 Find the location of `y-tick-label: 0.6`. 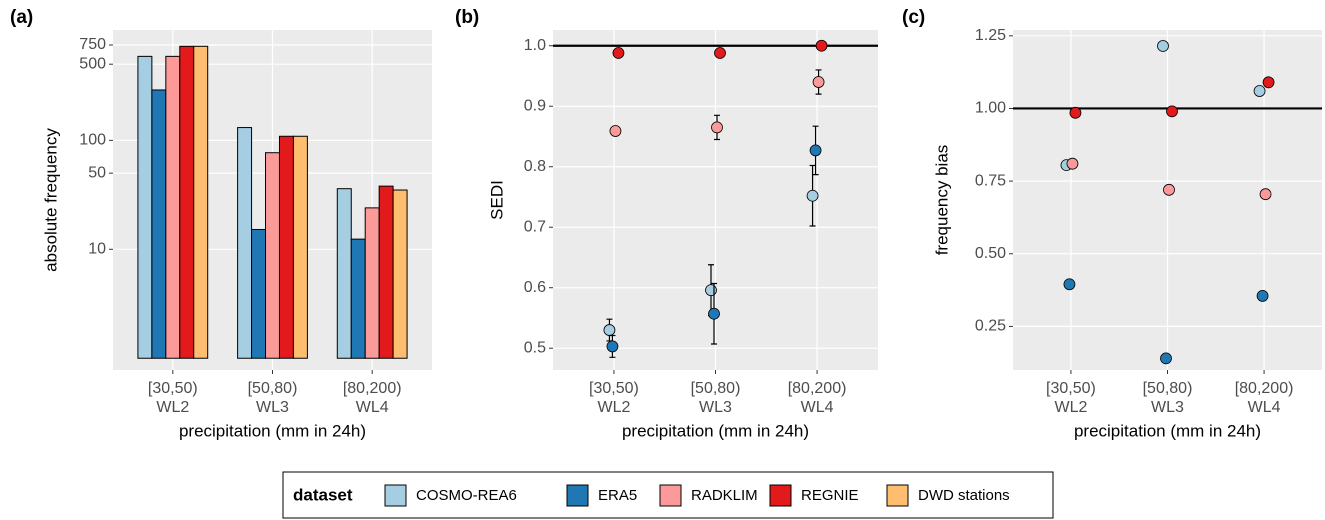

y-tick-label: 0.6 is located at coordinates (535, 287).